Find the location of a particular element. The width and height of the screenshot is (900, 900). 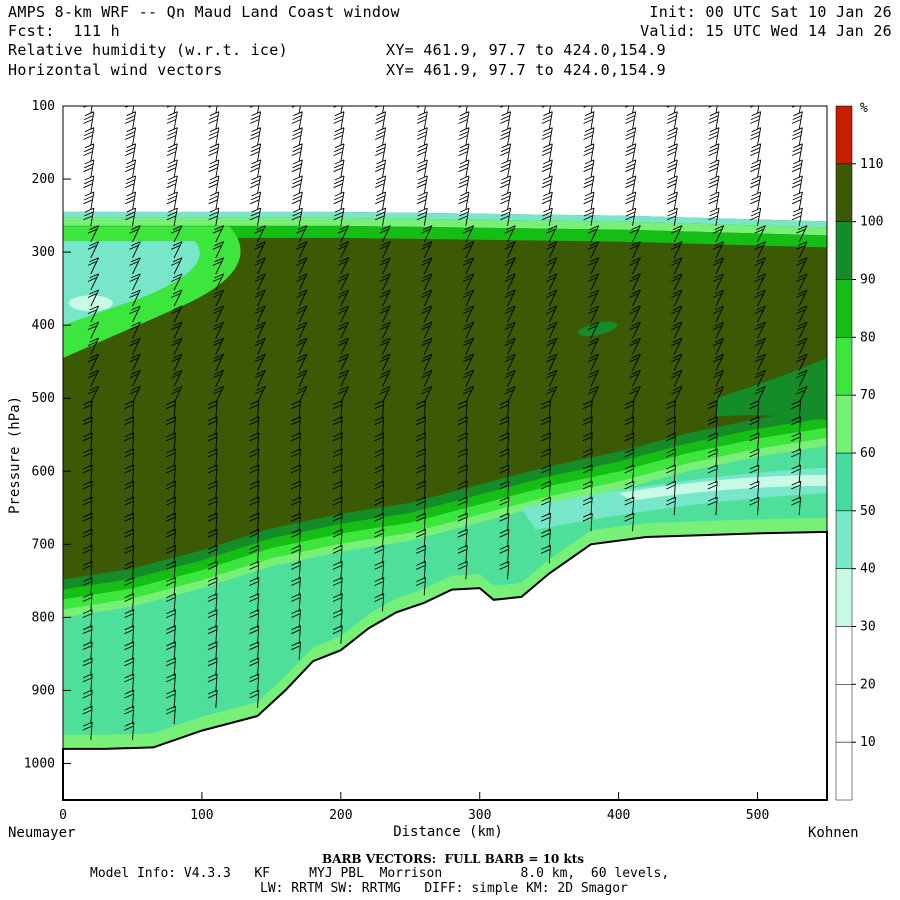

colorbar-swatch is located at coordinates (844, 539).